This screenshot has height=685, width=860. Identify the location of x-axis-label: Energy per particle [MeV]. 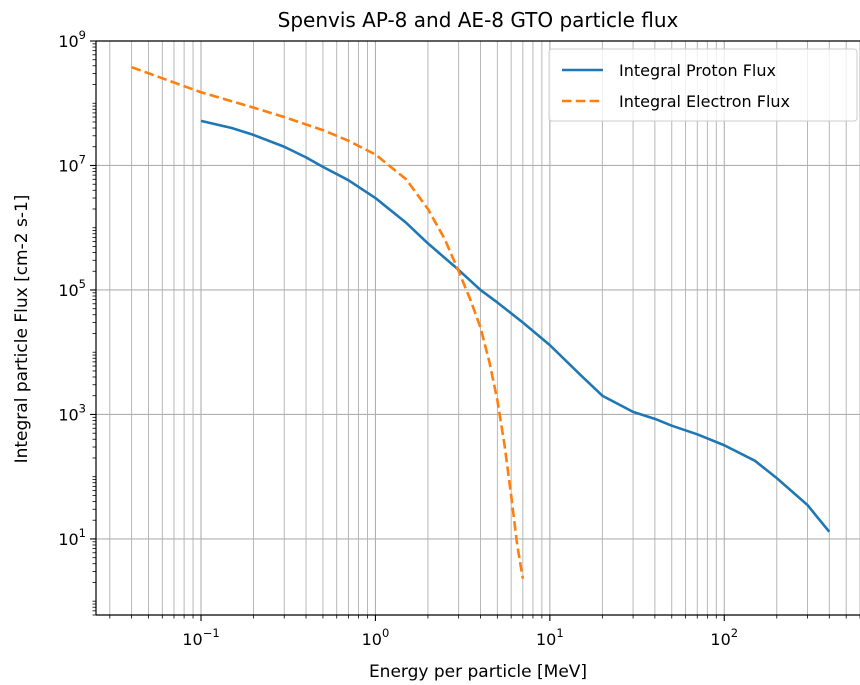
(478, 672).